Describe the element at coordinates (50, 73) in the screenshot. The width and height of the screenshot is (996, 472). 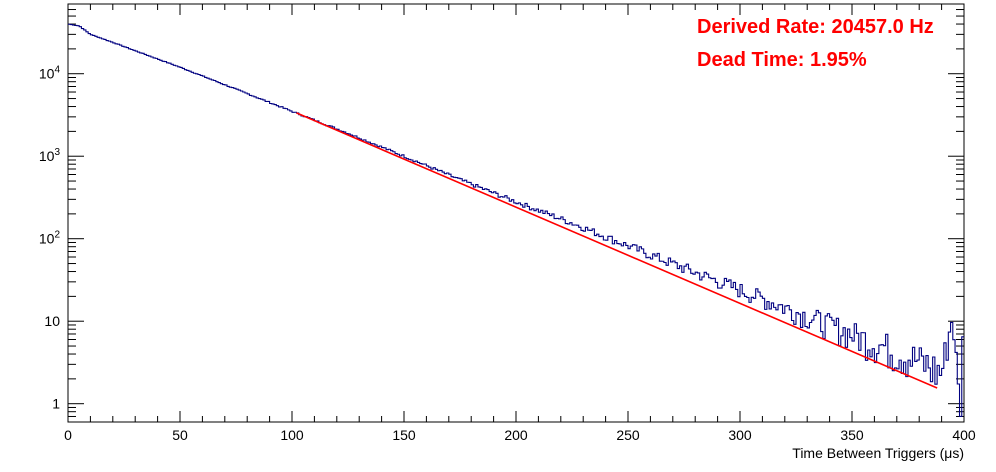
I see `y-tick-label: 10⁴` at that location.